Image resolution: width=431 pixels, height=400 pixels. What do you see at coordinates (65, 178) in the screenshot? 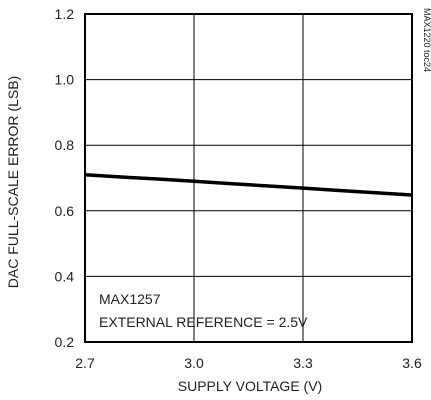
I see `y-tick-labels: 0.2 0.4 0.6 0.8 1.0 1.2` at bounding box center [65, 178].